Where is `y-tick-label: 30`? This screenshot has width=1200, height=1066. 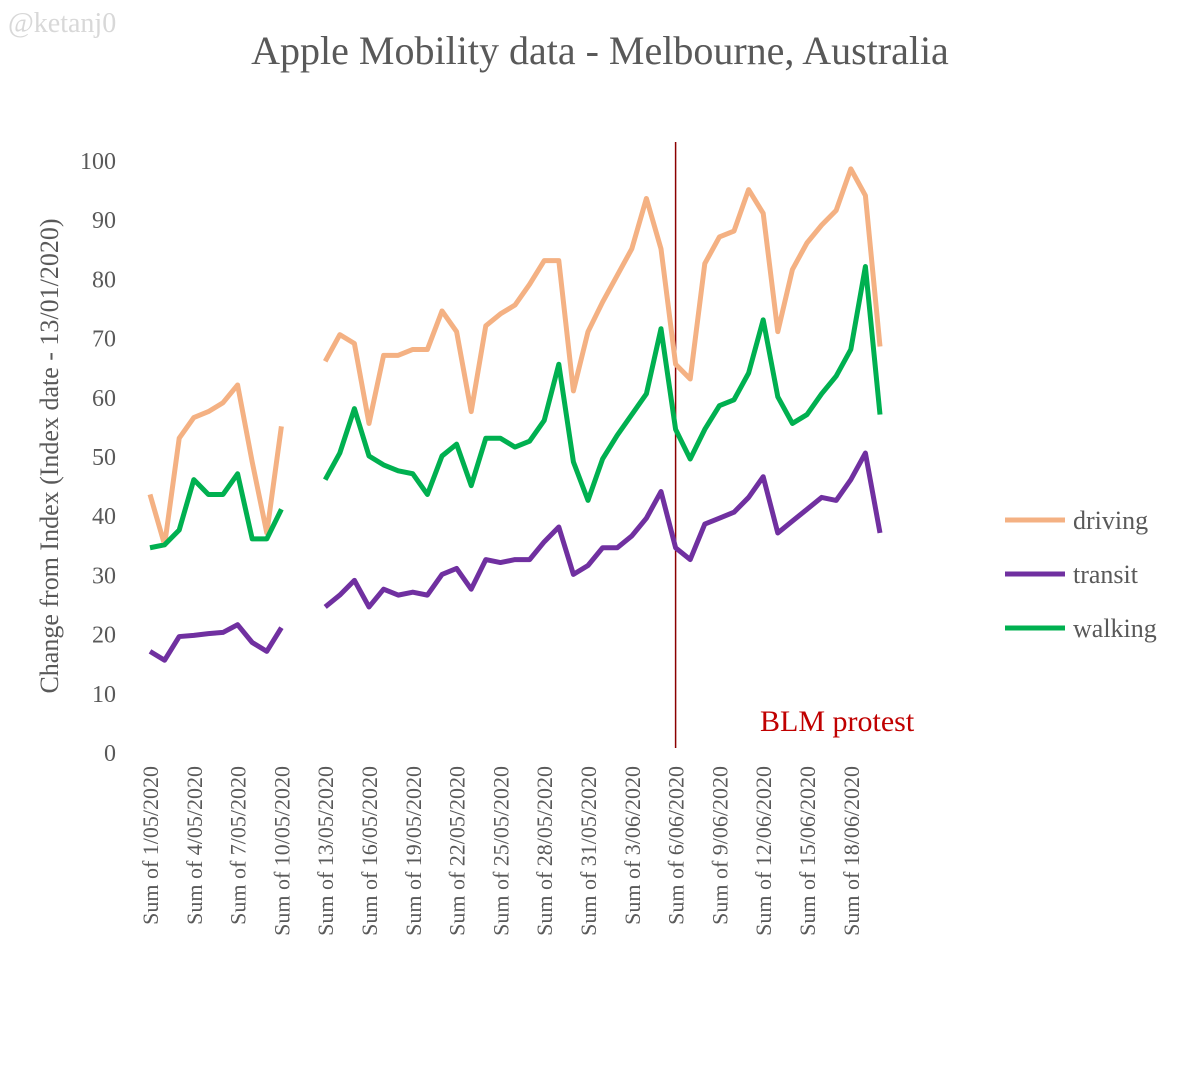 y-tick-label: 30 is located at coordinates (104, 576).